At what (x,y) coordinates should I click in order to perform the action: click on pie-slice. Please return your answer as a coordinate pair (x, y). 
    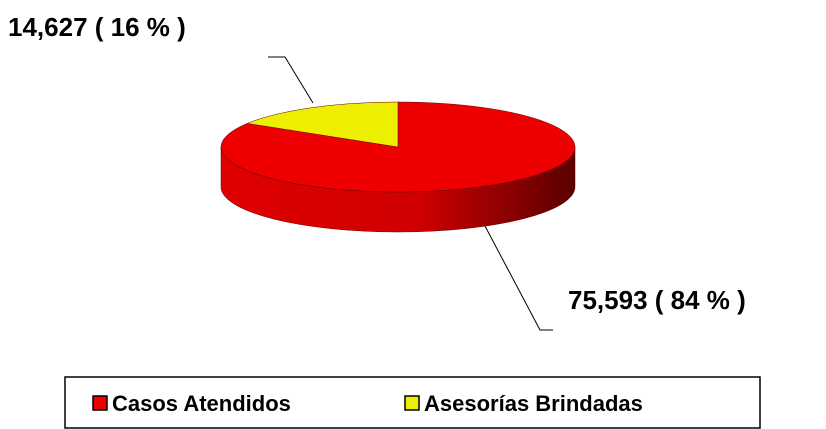
    Looking at the image, I should click on (322, 124).